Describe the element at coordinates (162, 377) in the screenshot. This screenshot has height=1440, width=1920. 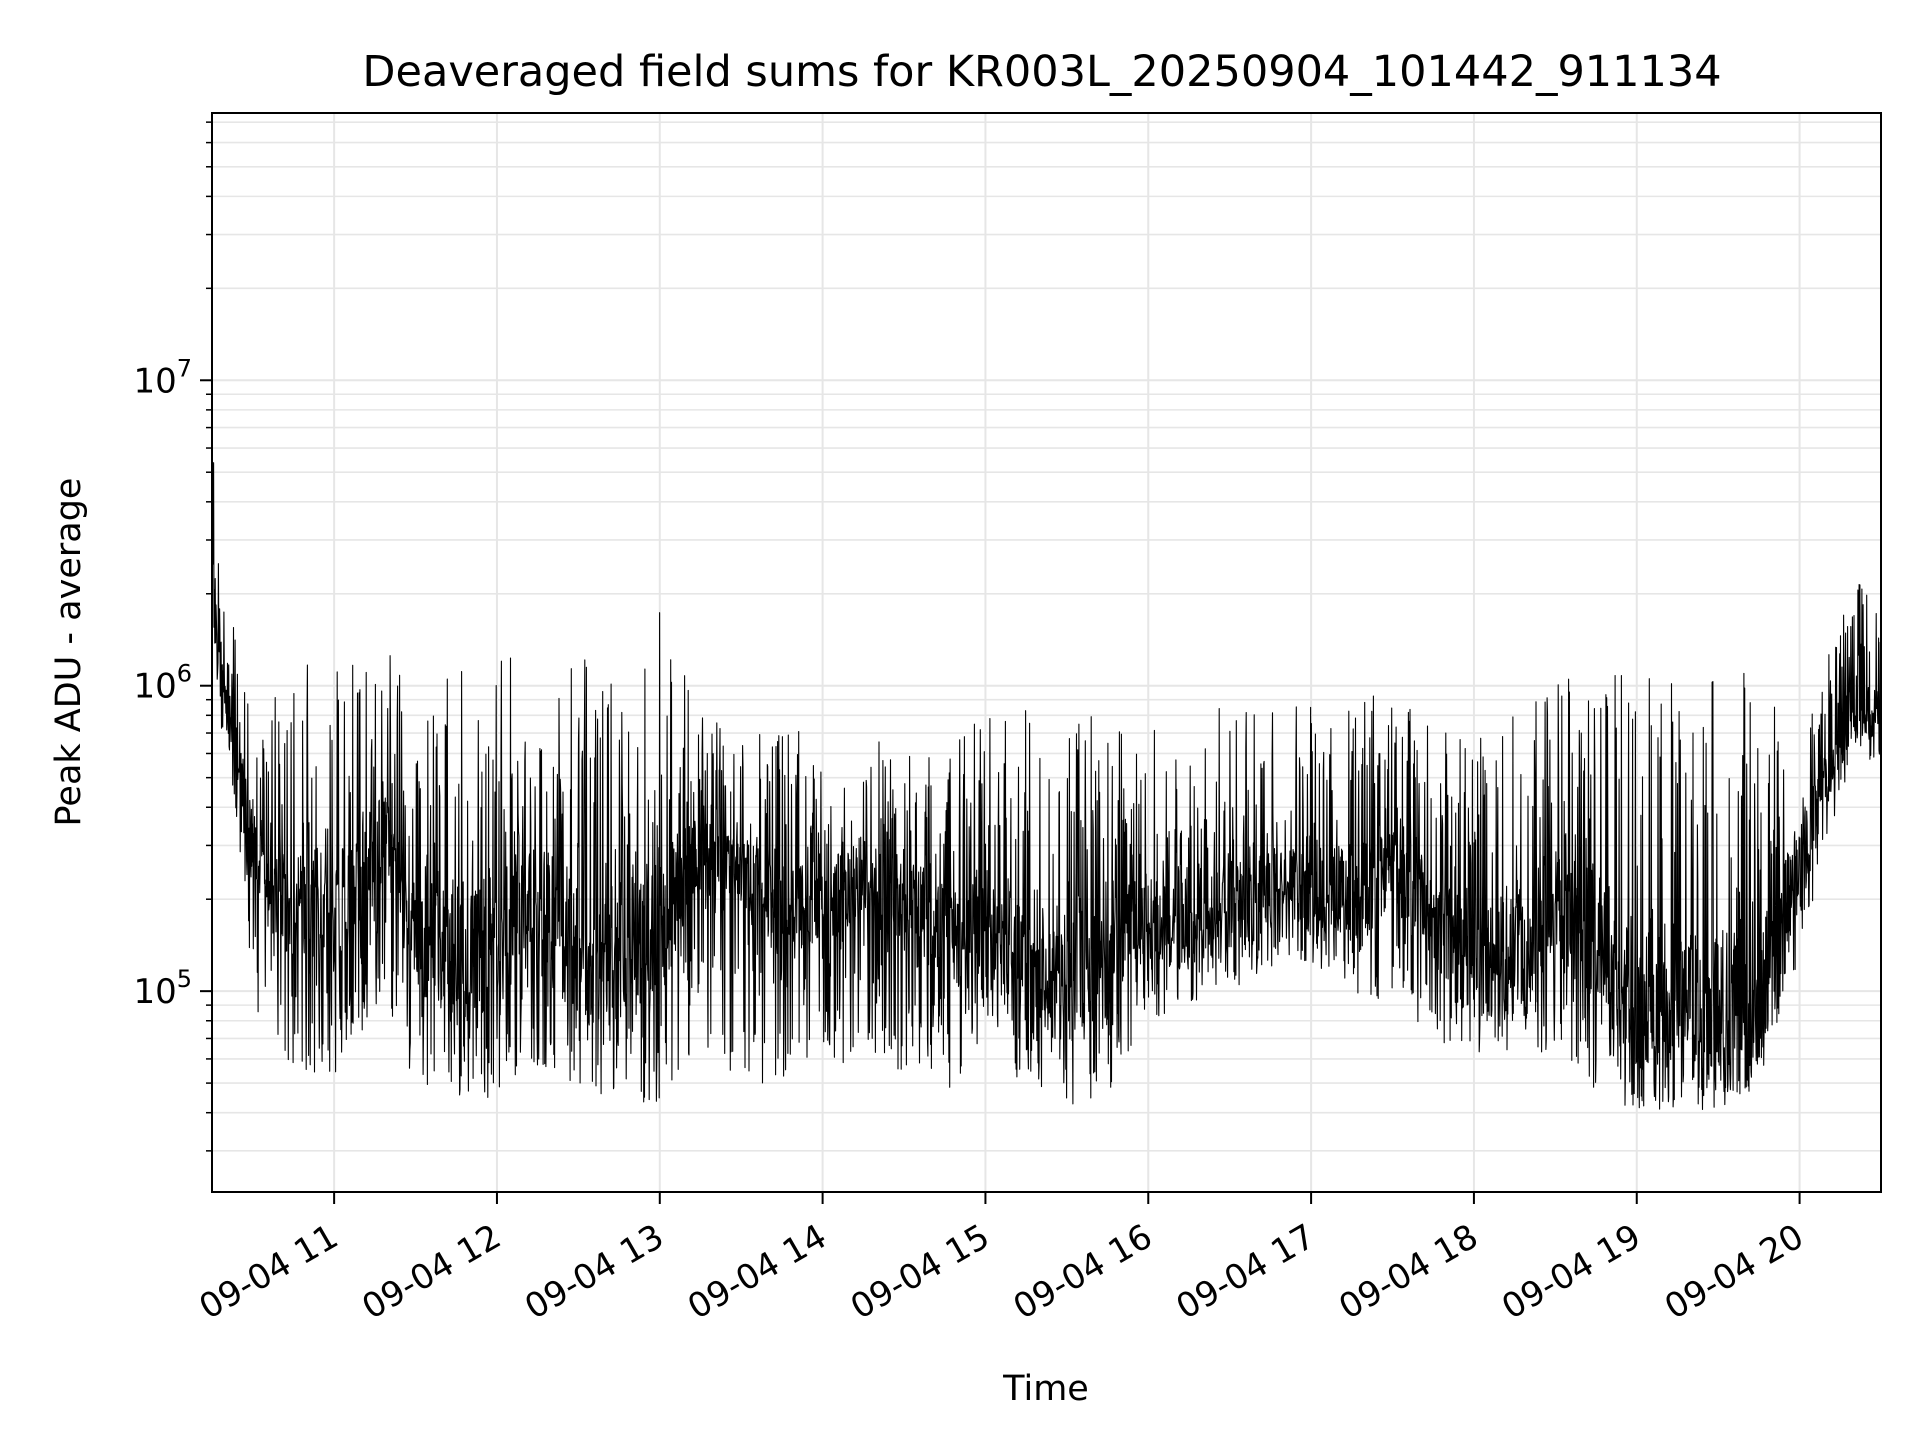
I see `y-tick-label: 10⁷` at that location.